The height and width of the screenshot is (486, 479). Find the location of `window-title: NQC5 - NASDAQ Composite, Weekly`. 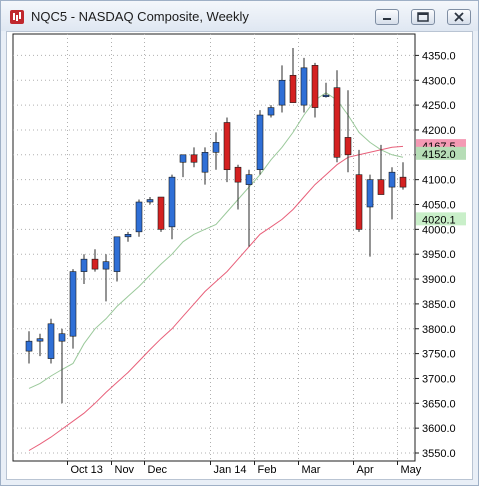

window-title: NQC5 - NASDAQ Composite, Weekly is located at coordinates (140, 16).